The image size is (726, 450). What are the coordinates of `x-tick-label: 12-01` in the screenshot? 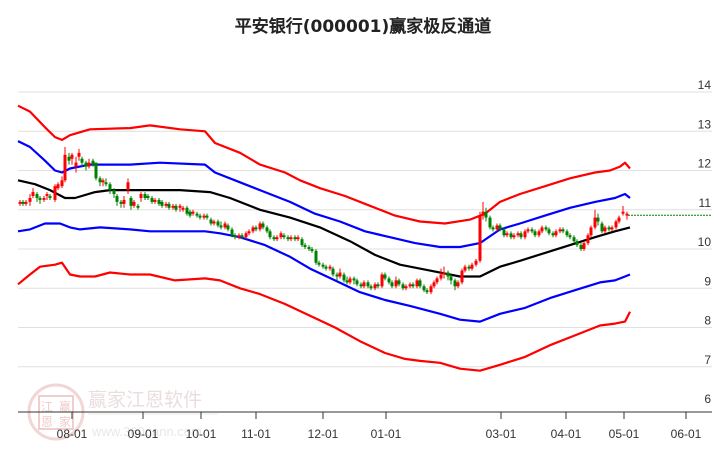 It's located at (323, 434).